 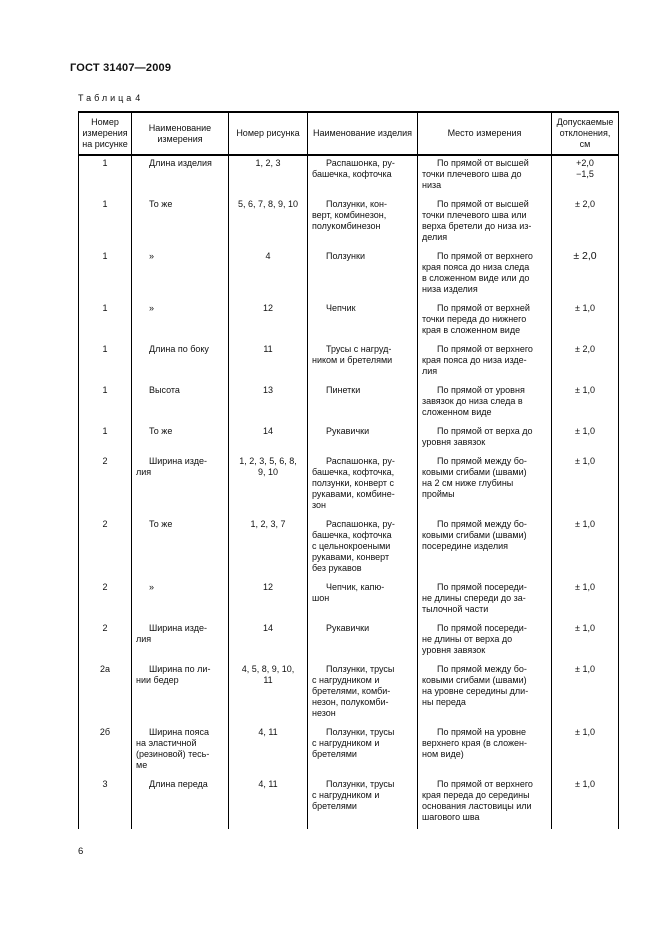 I want to click on header-tolerance: Допускаемые отклонения, см, so click(x=585, y=133).